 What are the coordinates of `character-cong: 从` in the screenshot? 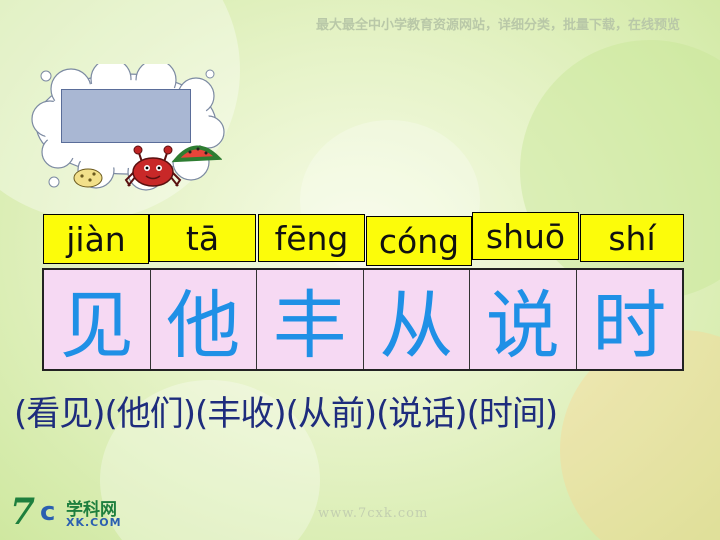 It's located at (417, 319).